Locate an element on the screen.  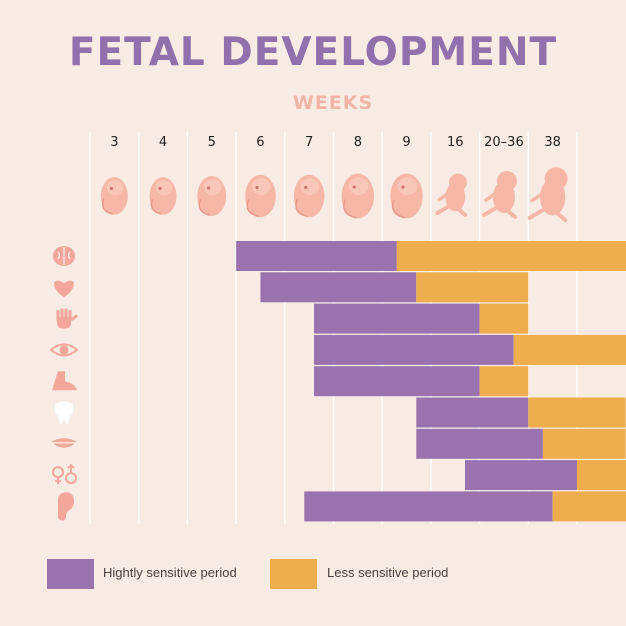
legend-swatch-highly is located at coordinates (70, 574).